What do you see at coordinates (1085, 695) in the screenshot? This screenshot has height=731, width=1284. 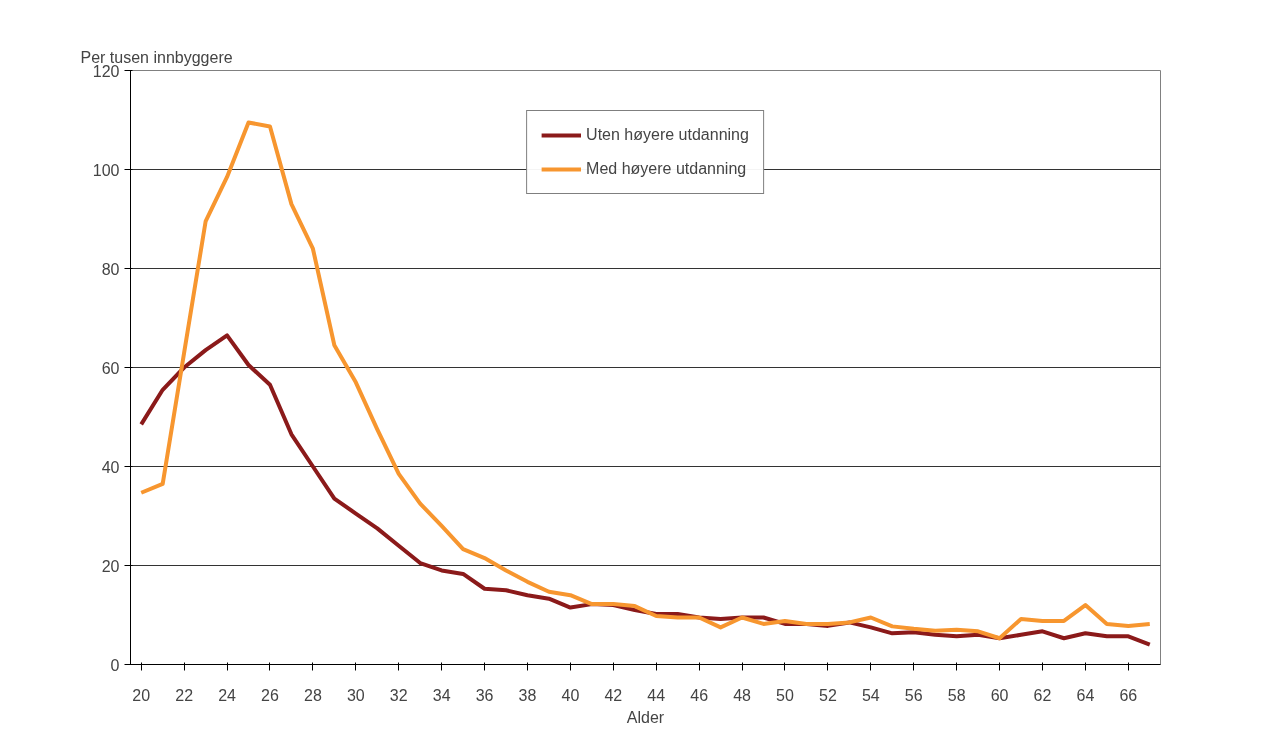 I see `x-tick-label: 64` at bounding box center [1085, 695].